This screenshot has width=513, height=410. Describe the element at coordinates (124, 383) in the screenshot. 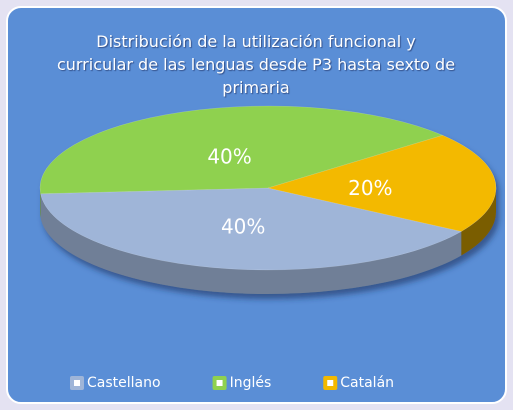

I see `legend-label: Castellano` at that location.